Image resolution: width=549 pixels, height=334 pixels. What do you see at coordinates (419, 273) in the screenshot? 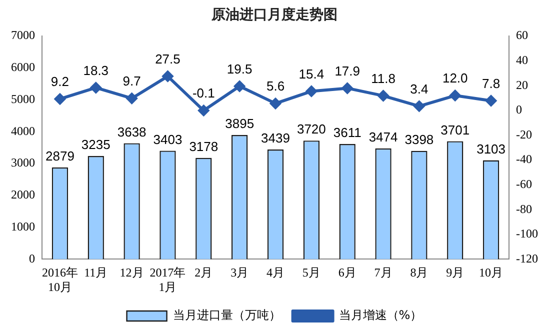
I see `x-tick-label: 8月` at bounding box center [419, 273].